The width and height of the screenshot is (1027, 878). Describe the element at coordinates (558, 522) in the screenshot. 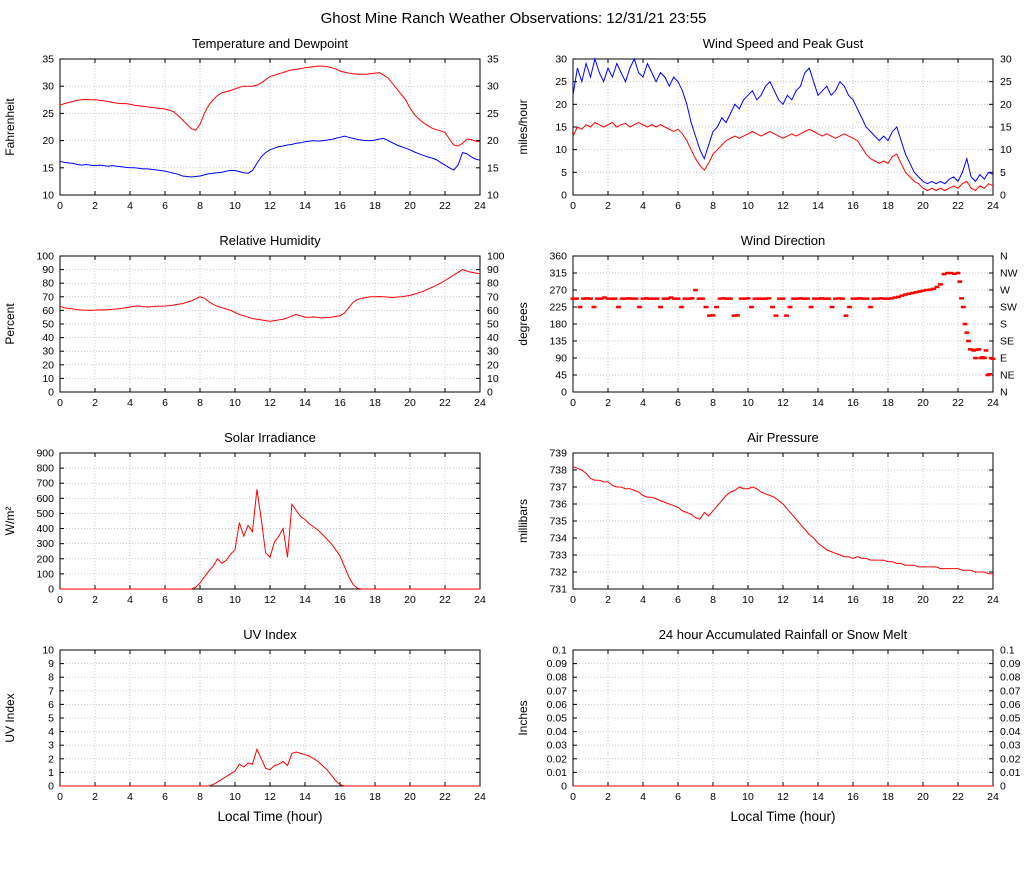

I see `svg-text: 735` at that location.